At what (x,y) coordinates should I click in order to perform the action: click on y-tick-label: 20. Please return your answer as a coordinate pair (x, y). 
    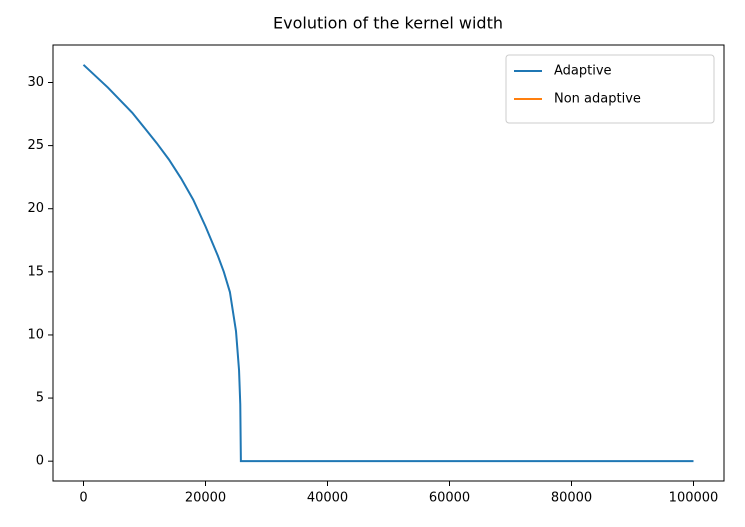
    Looking at the image, I should click on (35, 208).